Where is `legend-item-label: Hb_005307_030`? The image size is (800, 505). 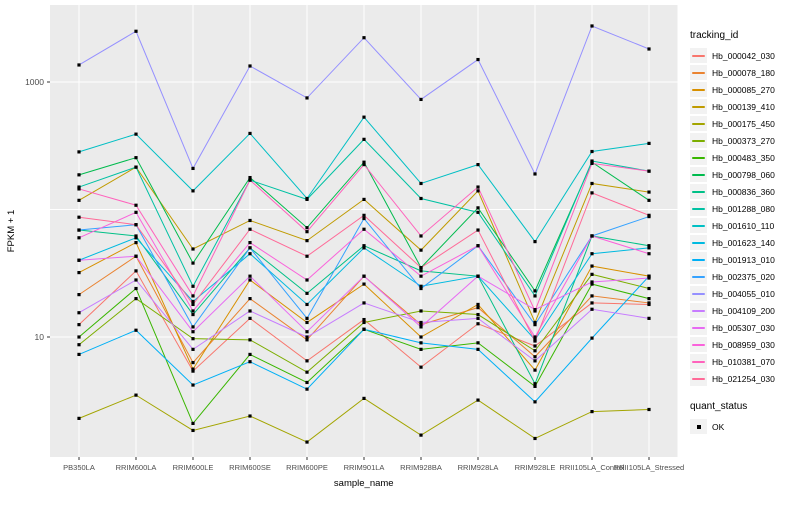 legend-item-label: Hb_005307_030 is located at coordinates (743, 327).